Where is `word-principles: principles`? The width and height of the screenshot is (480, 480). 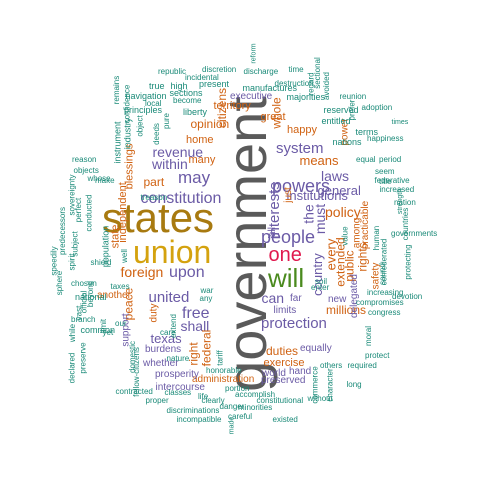
word-principles: principles is located at coordinates (143, 109).